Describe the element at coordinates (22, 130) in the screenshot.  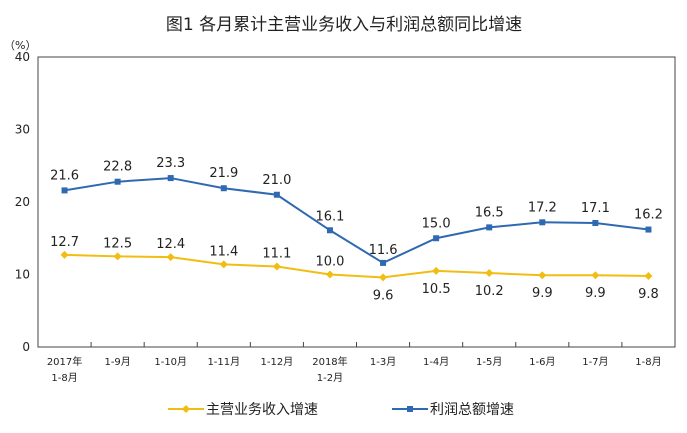
I see `y-tick-label: 30` at that location.